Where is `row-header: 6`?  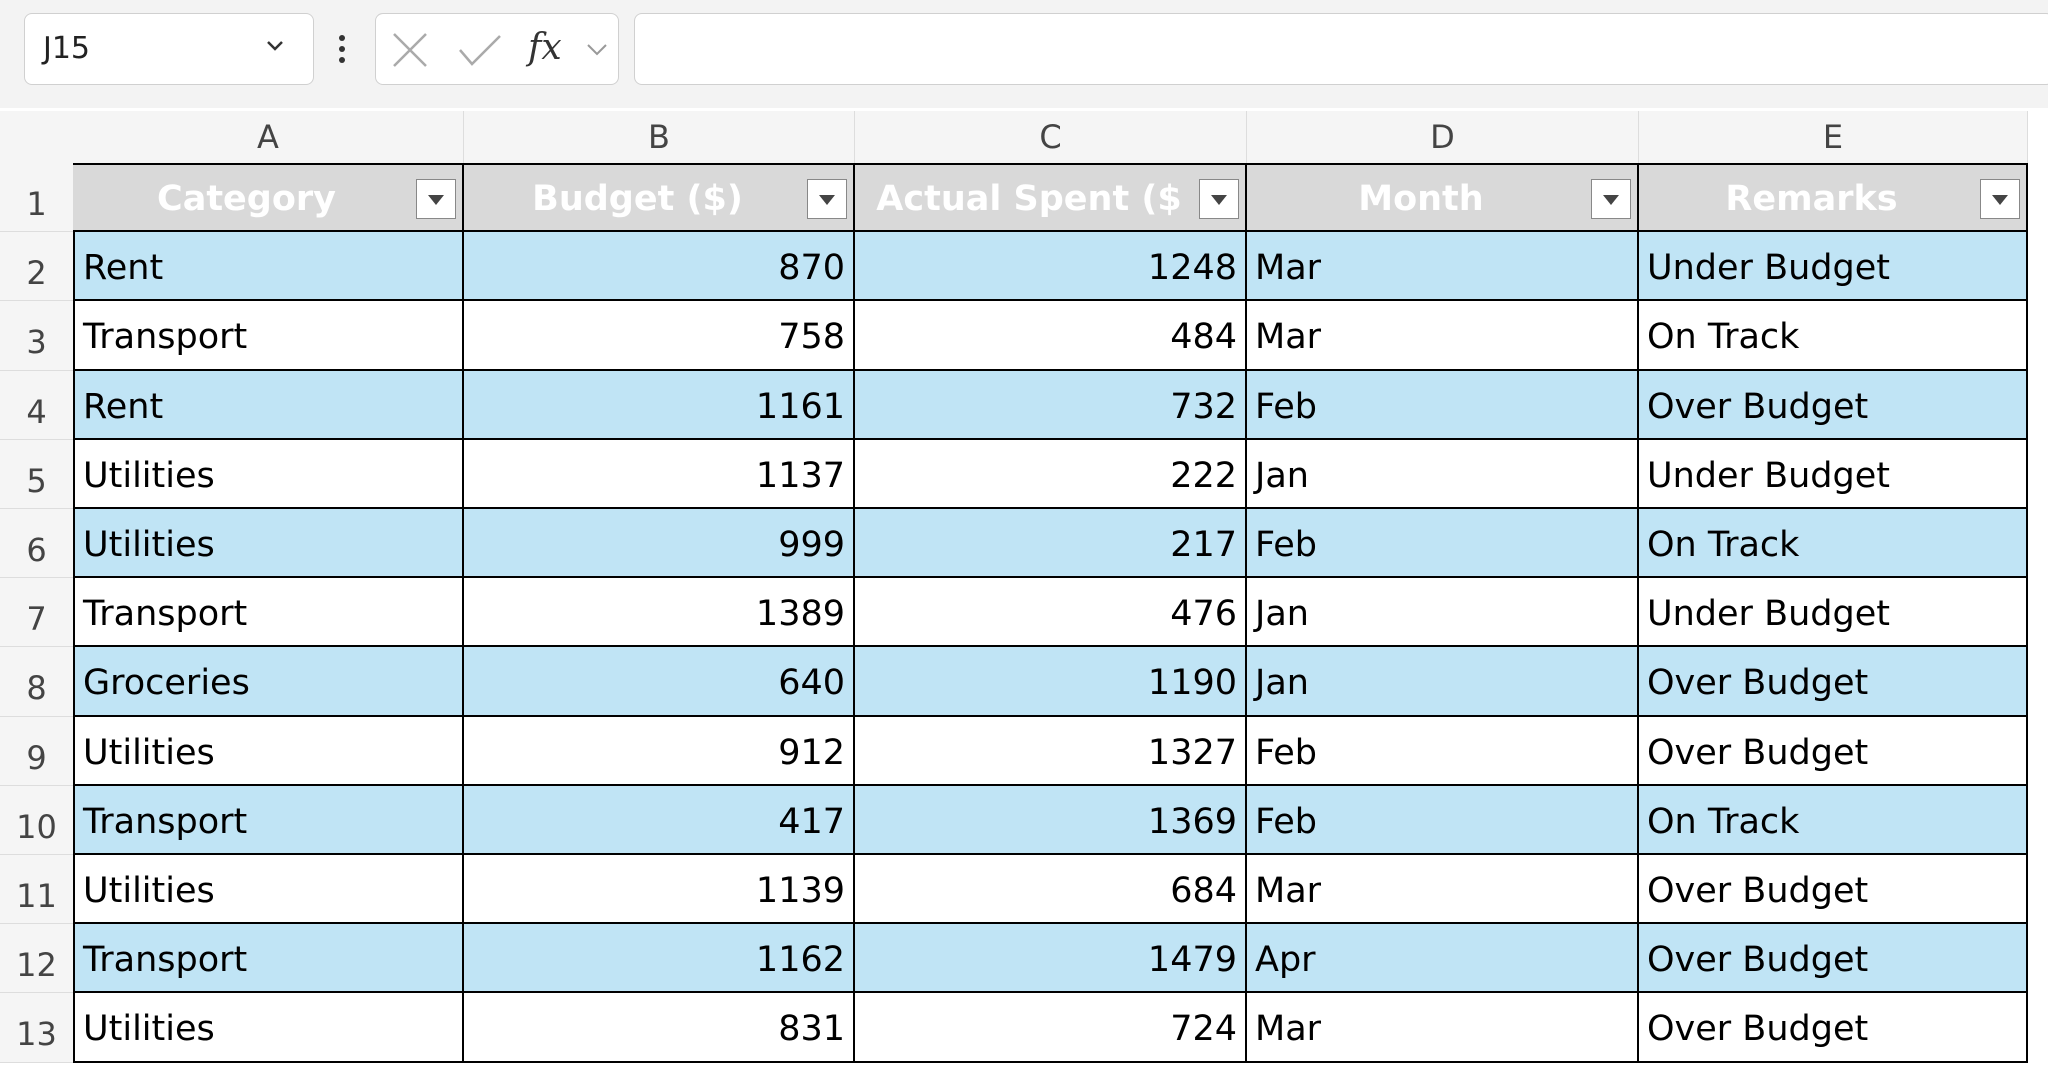
row-header: 6 is located at coordinates (36, 544).